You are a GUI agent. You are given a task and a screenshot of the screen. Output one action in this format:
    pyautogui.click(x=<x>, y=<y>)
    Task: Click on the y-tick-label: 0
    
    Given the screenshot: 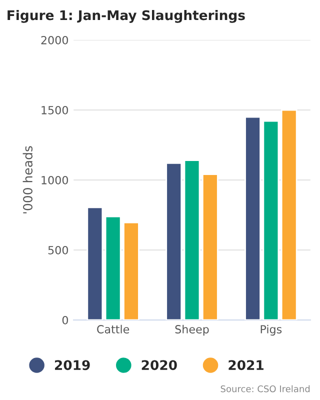 What is the action you would take?
    pyautogui.click(x=65, y=320)
    